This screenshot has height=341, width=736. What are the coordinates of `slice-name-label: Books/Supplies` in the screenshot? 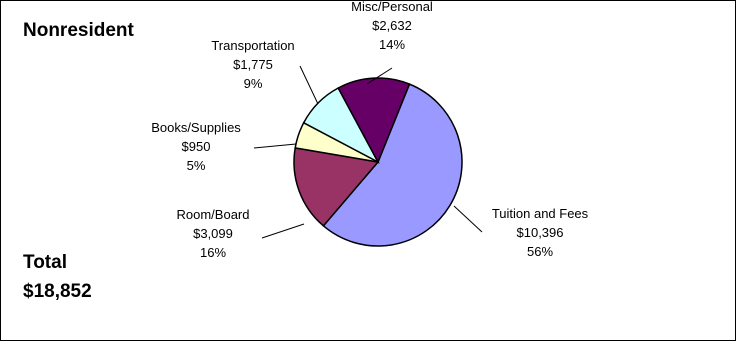 It's located at (196, 127).